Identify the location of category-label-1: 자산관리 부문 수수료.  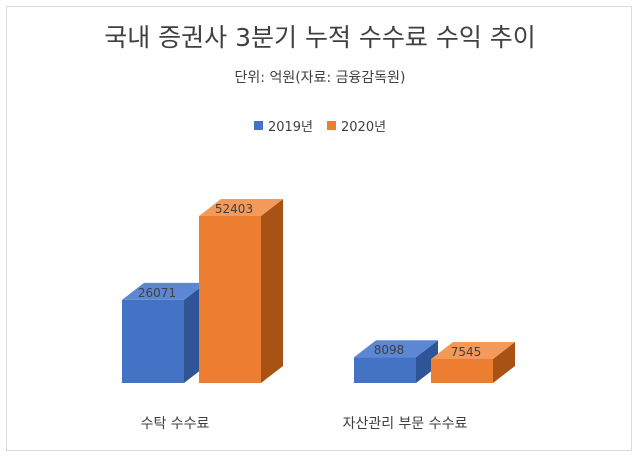
(405, 424).